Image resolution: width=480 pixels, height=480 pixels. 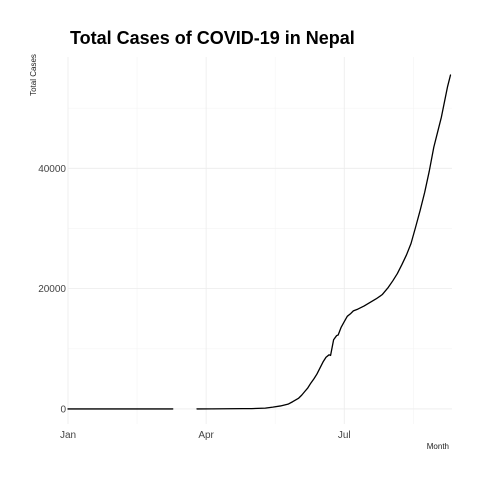 I want to click on y-tick-label: 40000, so click(x=52, y=169).